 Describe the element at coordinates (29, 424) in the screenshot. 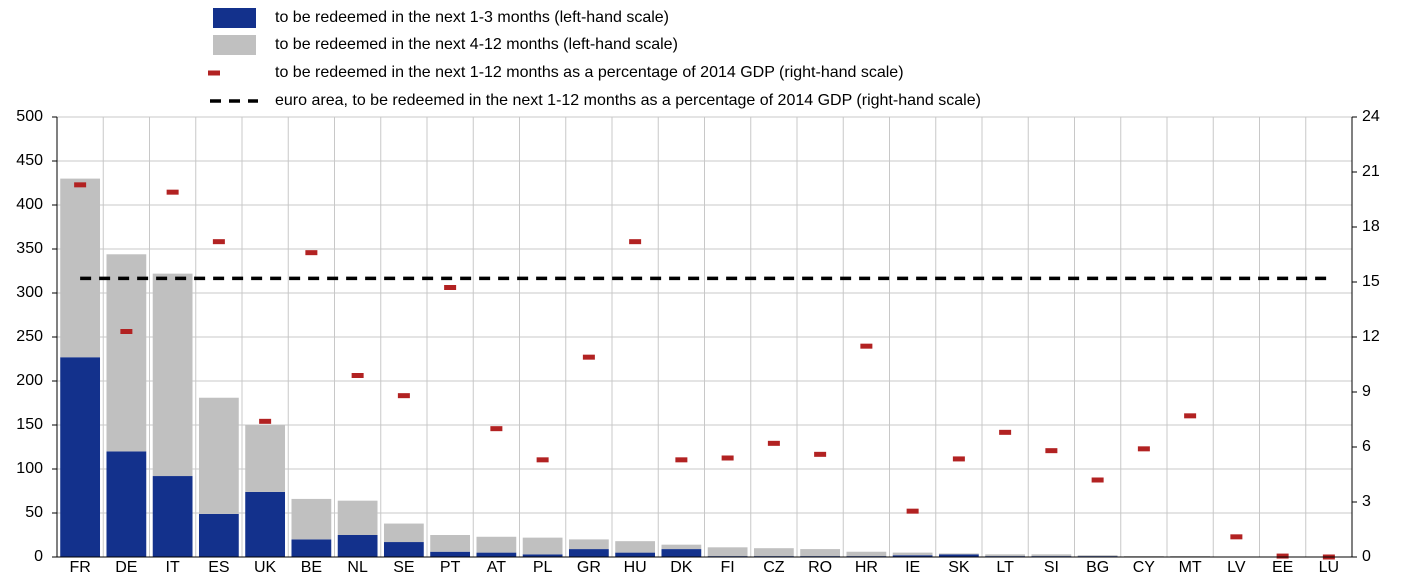

I see `y-tick-label: 150` at that location.